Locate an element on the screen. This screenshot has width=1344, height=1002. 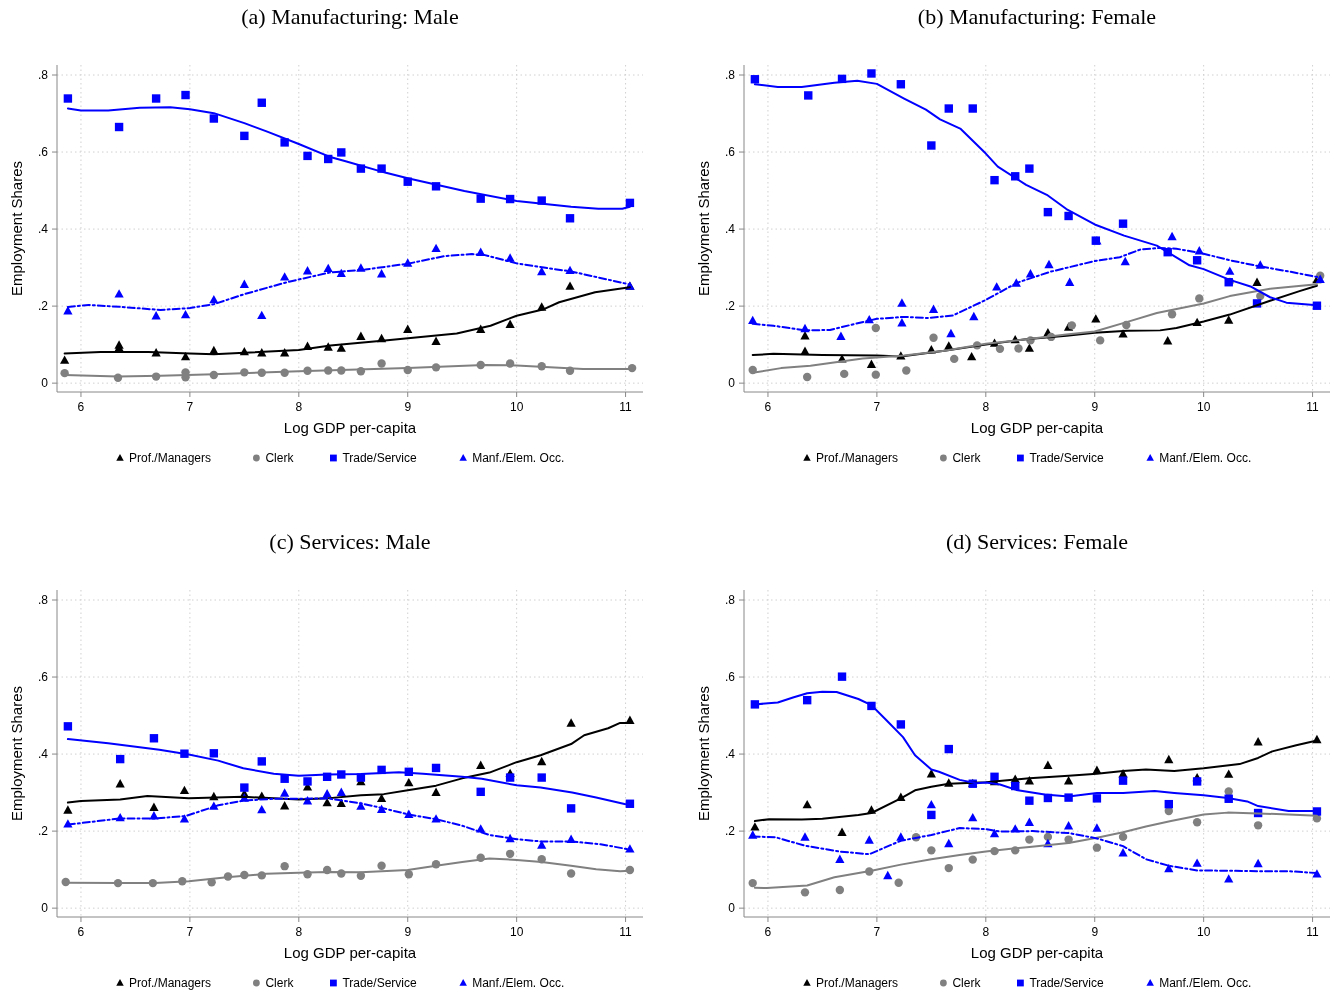
chart-title: (c) Services: Male is located at coordinates (350, 541).